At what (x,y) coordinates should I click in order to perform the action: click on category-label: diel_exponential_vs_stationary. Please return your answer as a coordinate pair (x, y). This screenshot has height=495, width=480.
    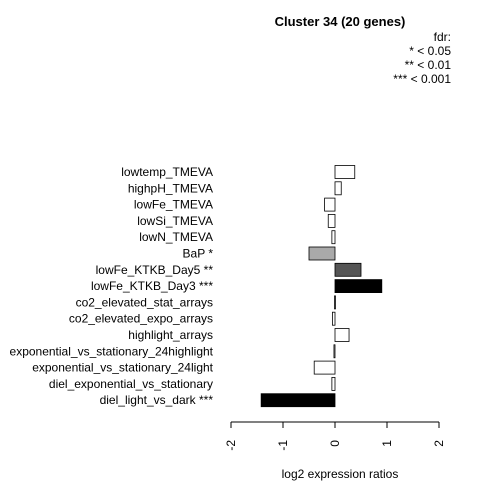
    Looking at the image, I should click on (131, 384).